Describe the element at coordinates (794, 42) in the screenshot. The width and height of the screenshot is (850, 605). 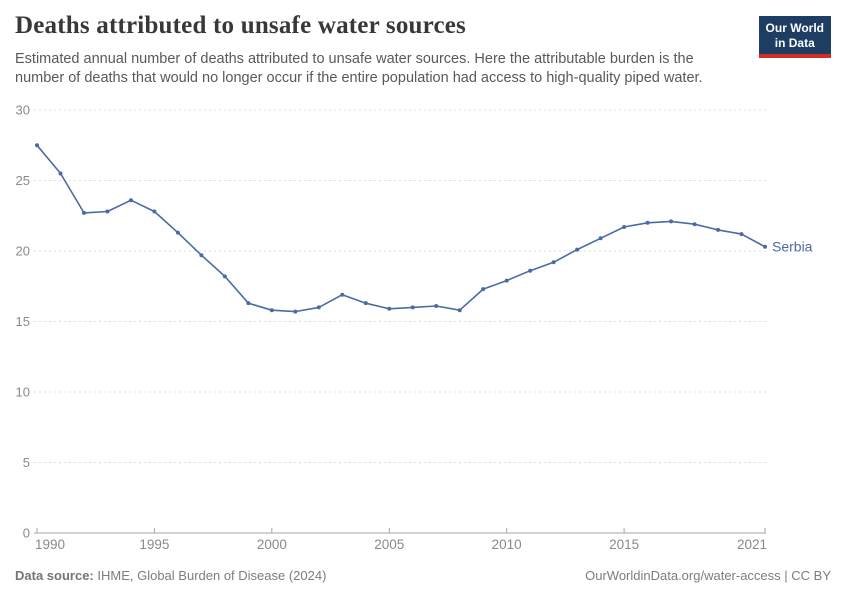
I see `owid-logo-line2: in Data` at that location.